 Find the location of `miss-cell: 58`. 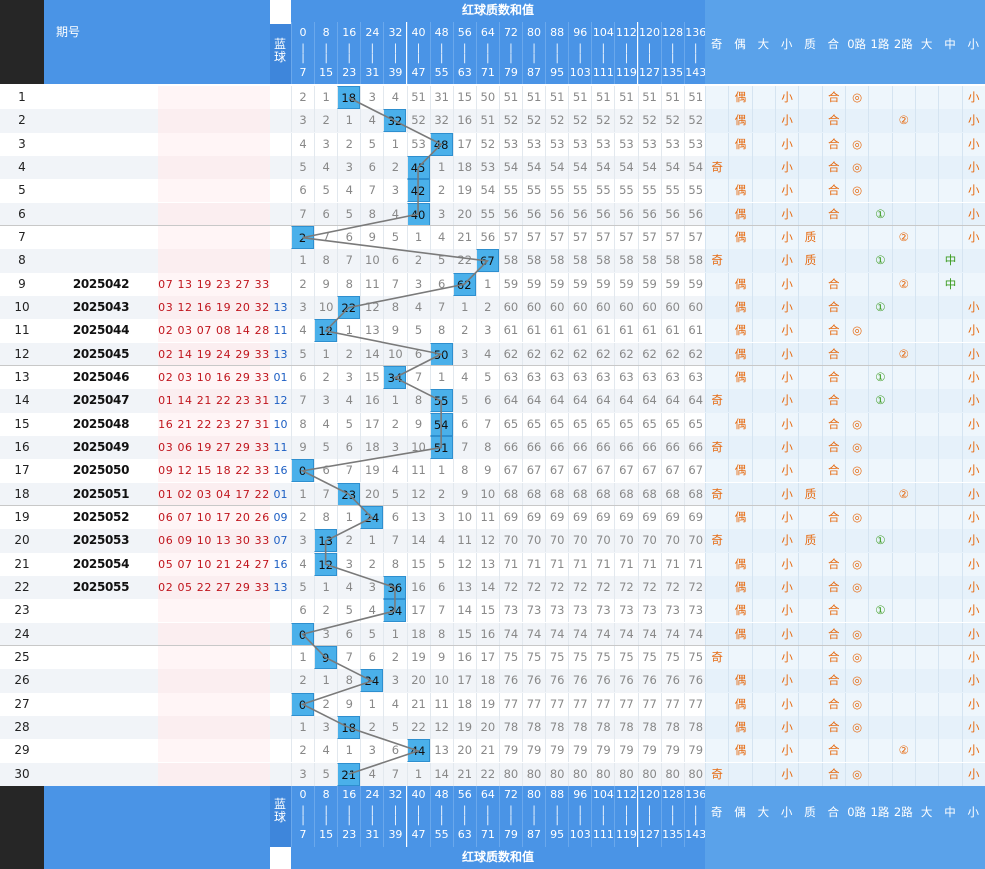

miss-cell: 58 is located at coordinates (510, 261).